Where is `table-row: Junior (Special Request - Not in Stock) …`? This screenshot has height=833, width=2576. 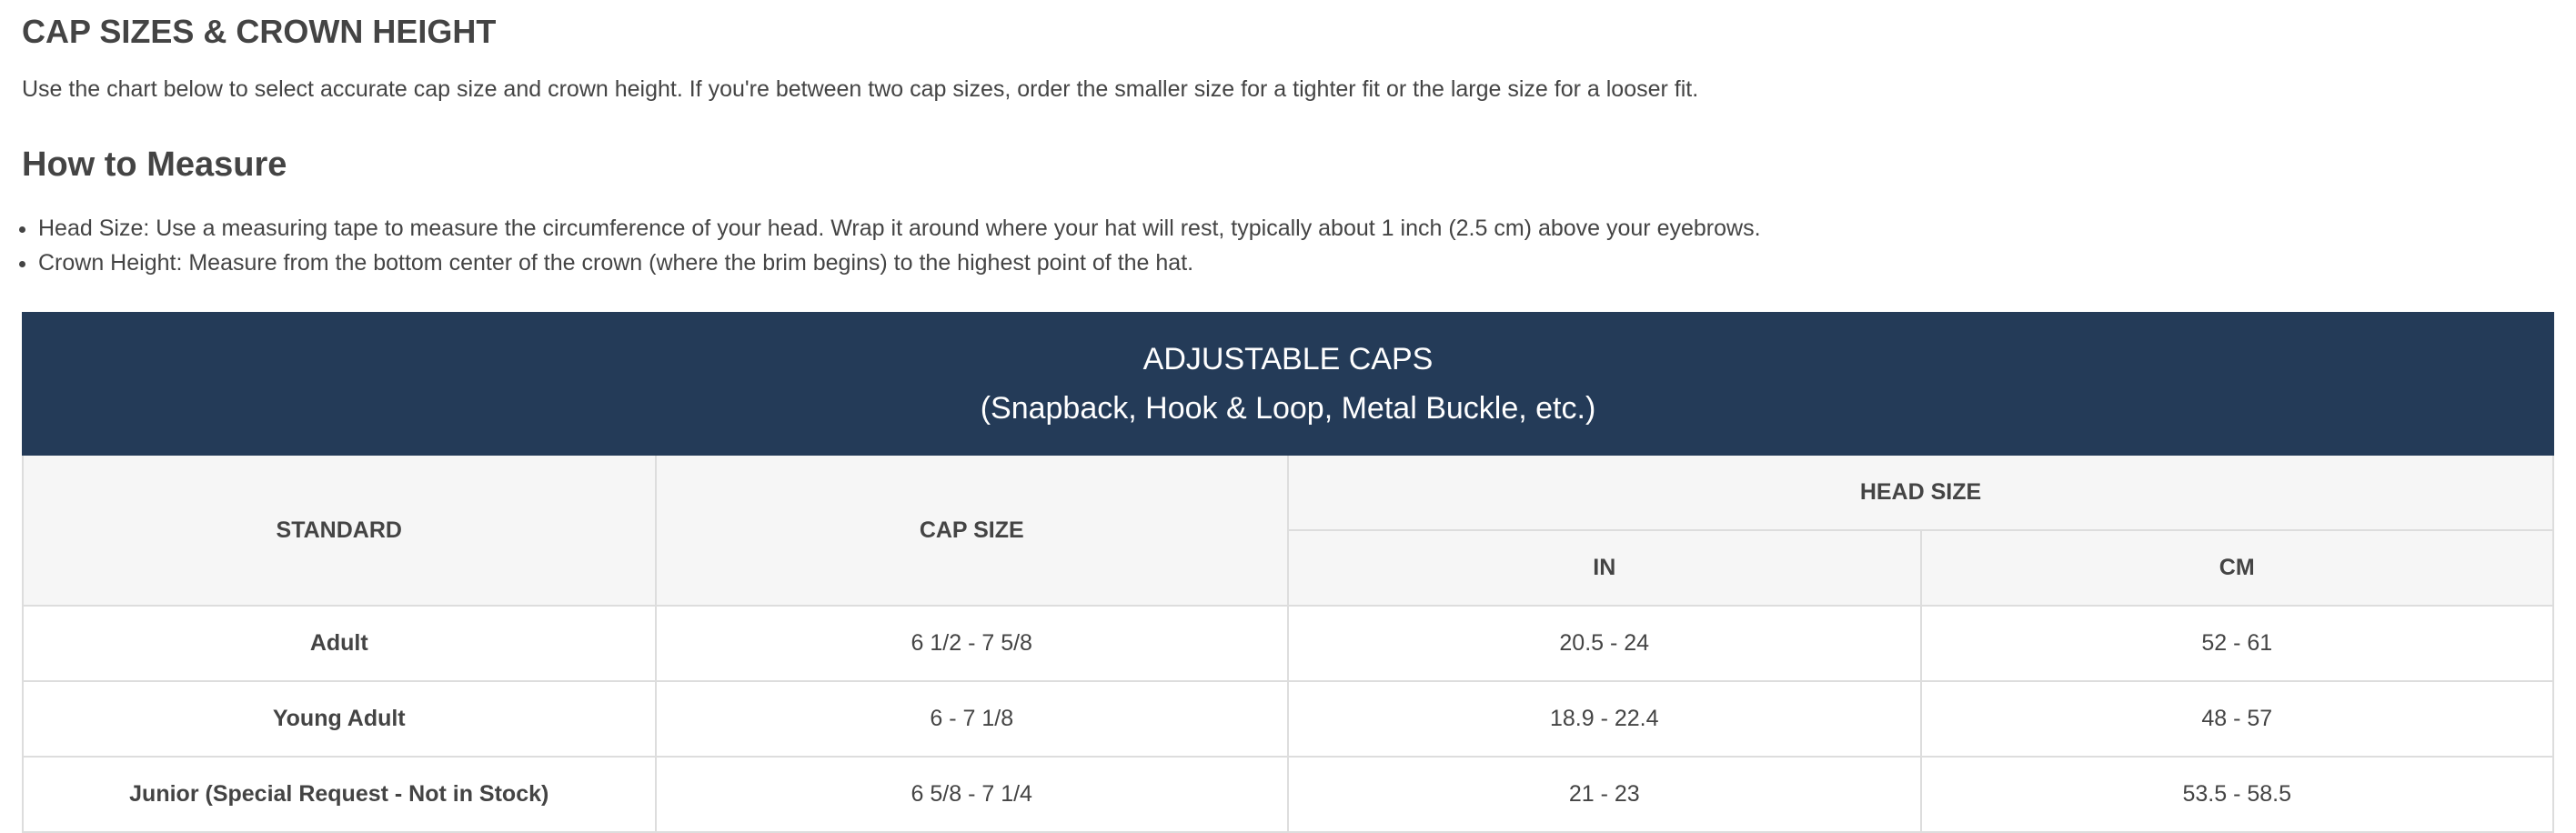 table-row: Junior (Special Request - Not in Stock) … is located at coordinates (1288, 794).